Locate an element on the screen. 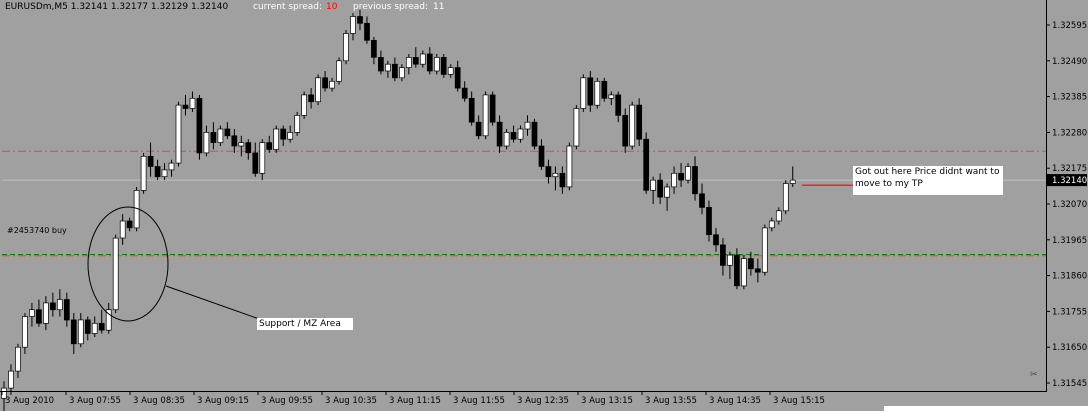 The image size is (1088, 411). time-tick-label: 3 Aug 11:55 is located at coordinates (479, 401).